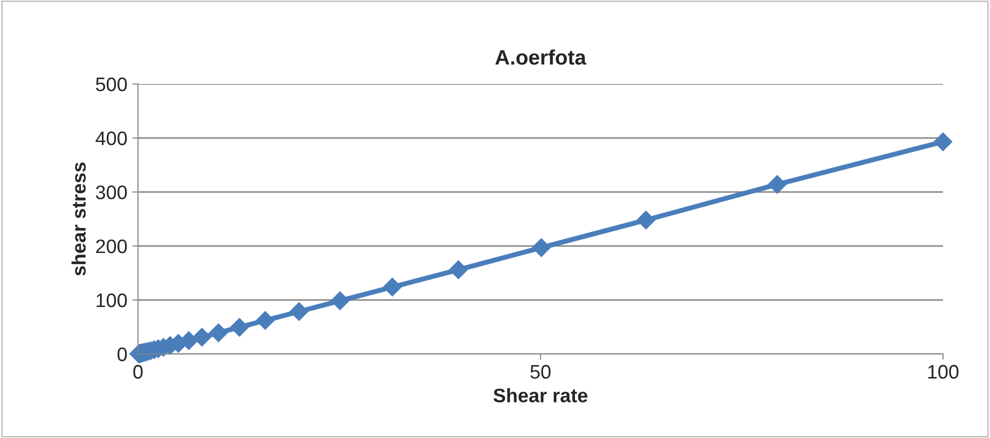  Describe the element at coordinates (111, 138) in the screenshot. I see `y-tick-label: 400` at that location.